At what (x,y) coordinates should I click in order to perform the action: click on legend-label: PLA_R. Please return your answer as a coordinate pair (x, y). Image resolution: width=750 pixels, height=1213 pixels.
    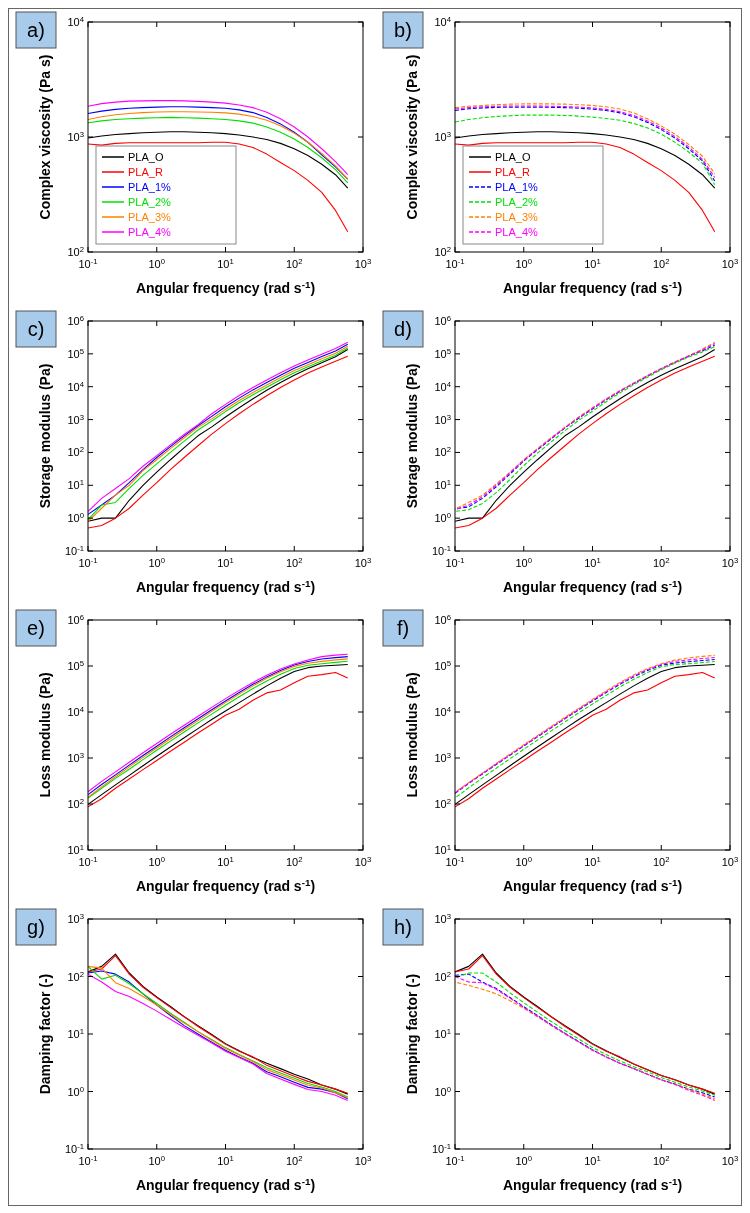
    Looking at the image, I should click on (145, 172).